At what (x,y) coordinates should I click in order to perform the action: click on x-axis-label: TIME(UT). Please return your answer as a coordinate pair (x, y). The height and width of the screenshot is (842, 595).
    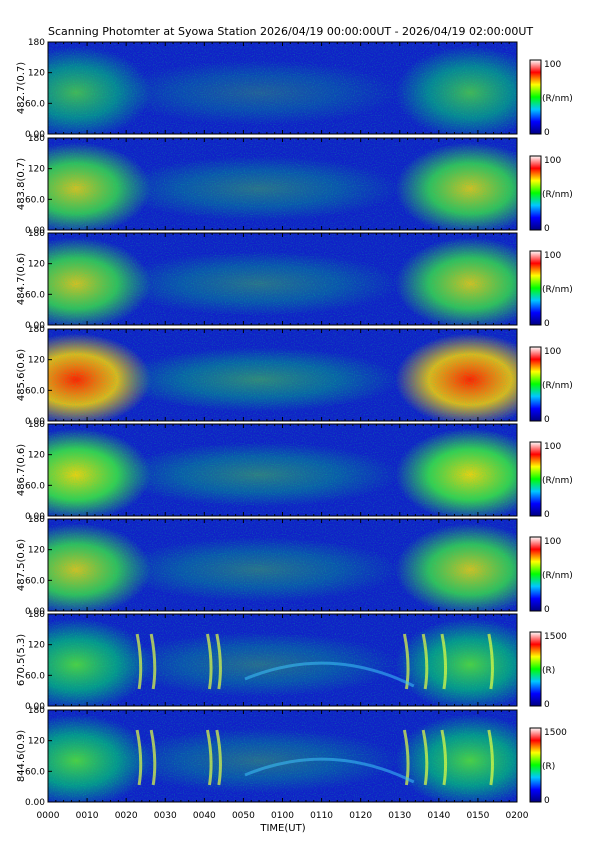
    Looking at the image, I should click on (282, 828).